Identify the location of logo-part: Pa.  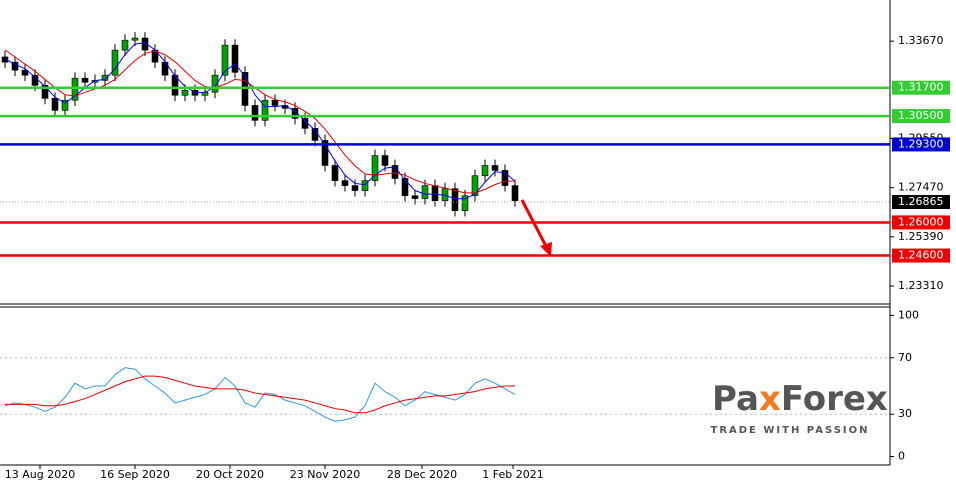
(735, 399).